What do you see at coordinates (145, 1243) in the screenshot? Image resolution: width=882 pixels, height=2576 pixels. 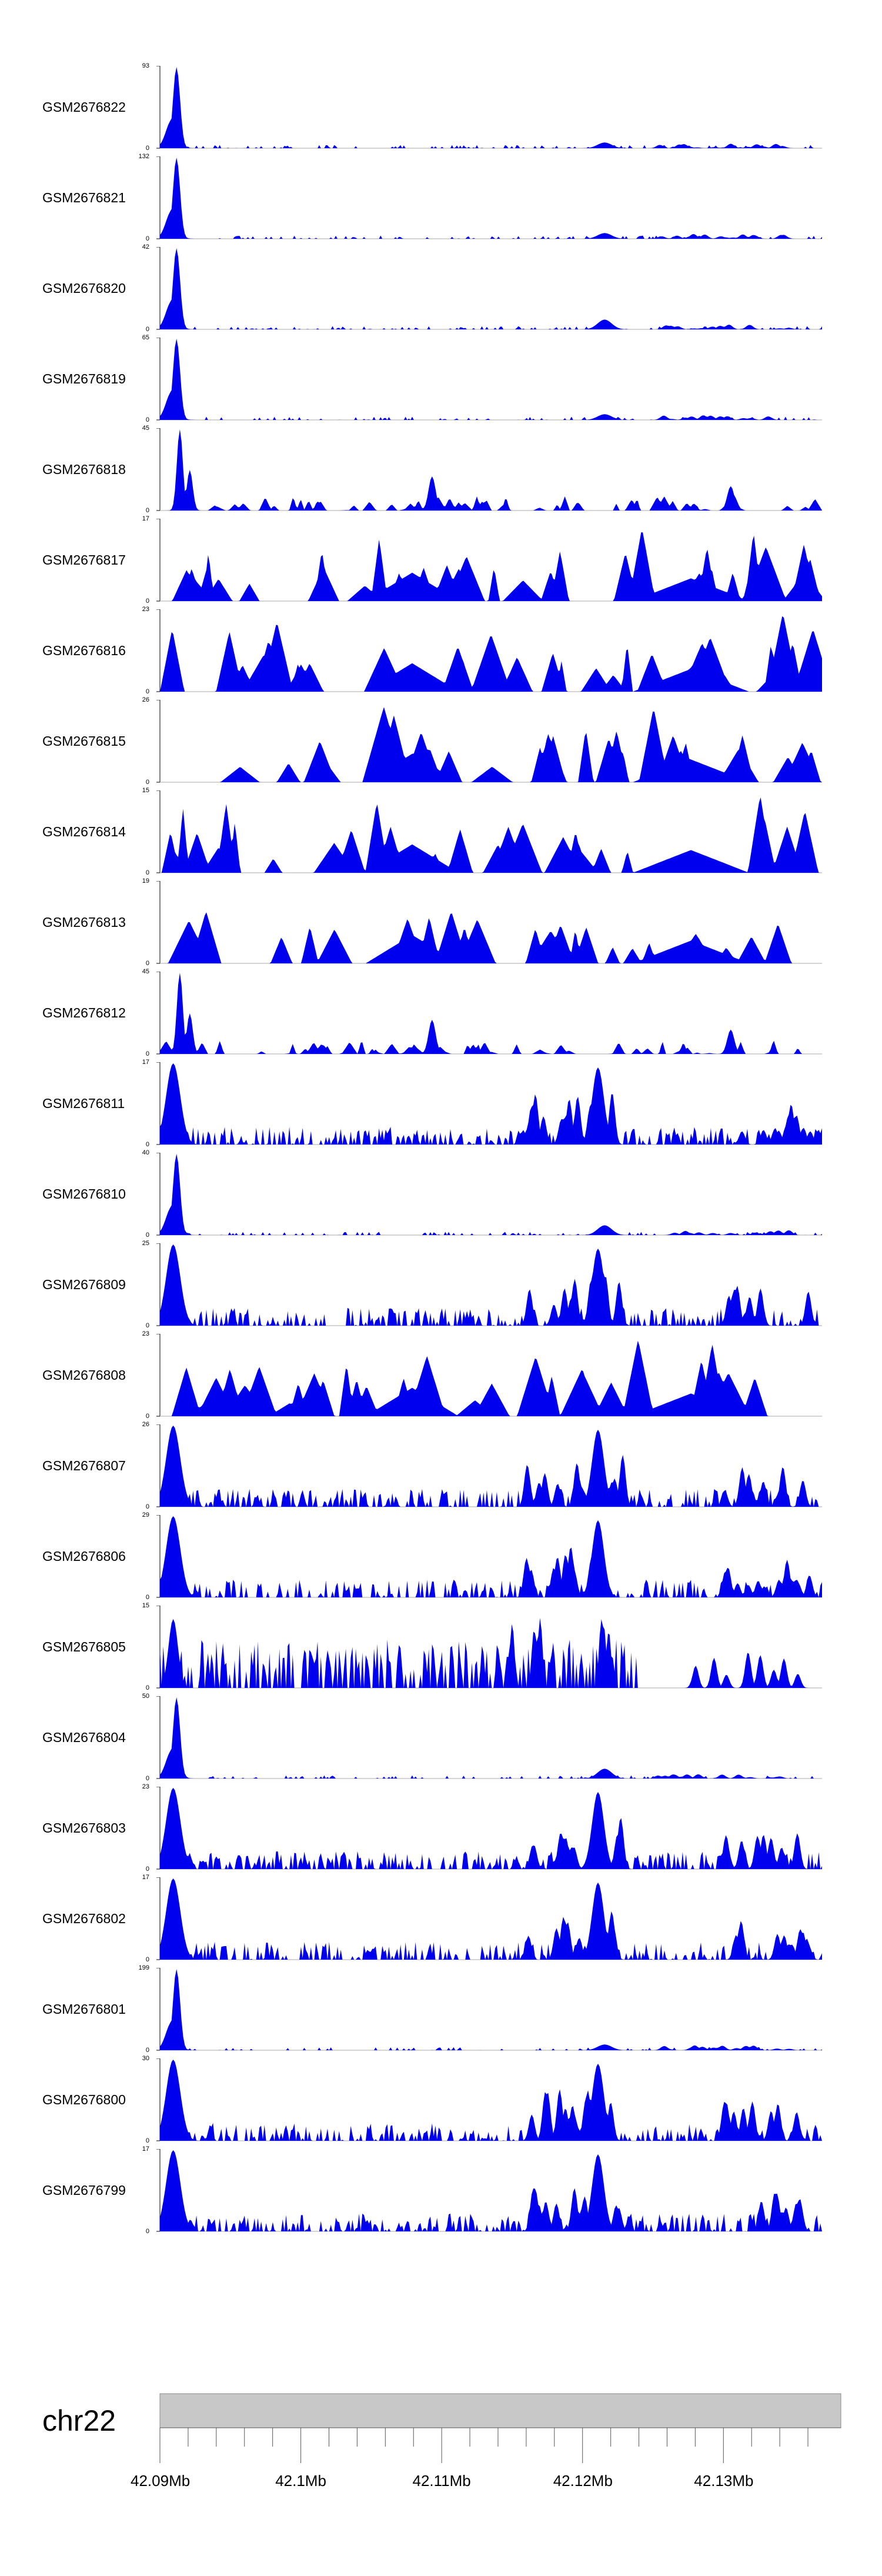 I see `track-ymax-label: 25` at bounding box center [145, 1243].